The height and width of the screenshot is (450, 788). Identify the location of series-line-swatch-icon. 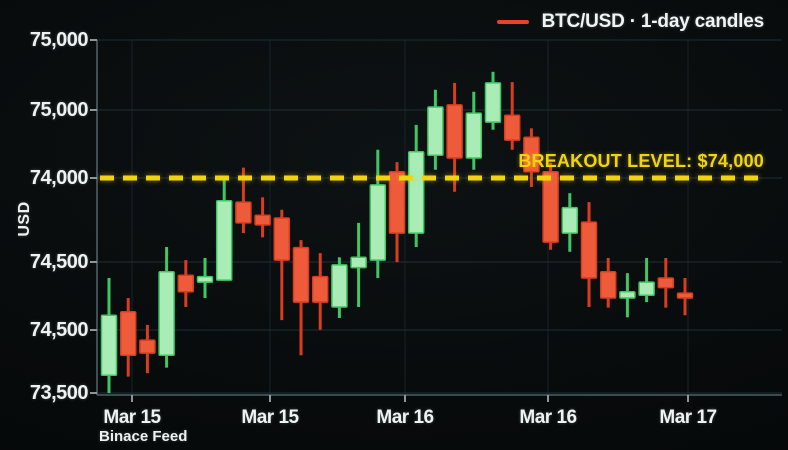
(512, 22).